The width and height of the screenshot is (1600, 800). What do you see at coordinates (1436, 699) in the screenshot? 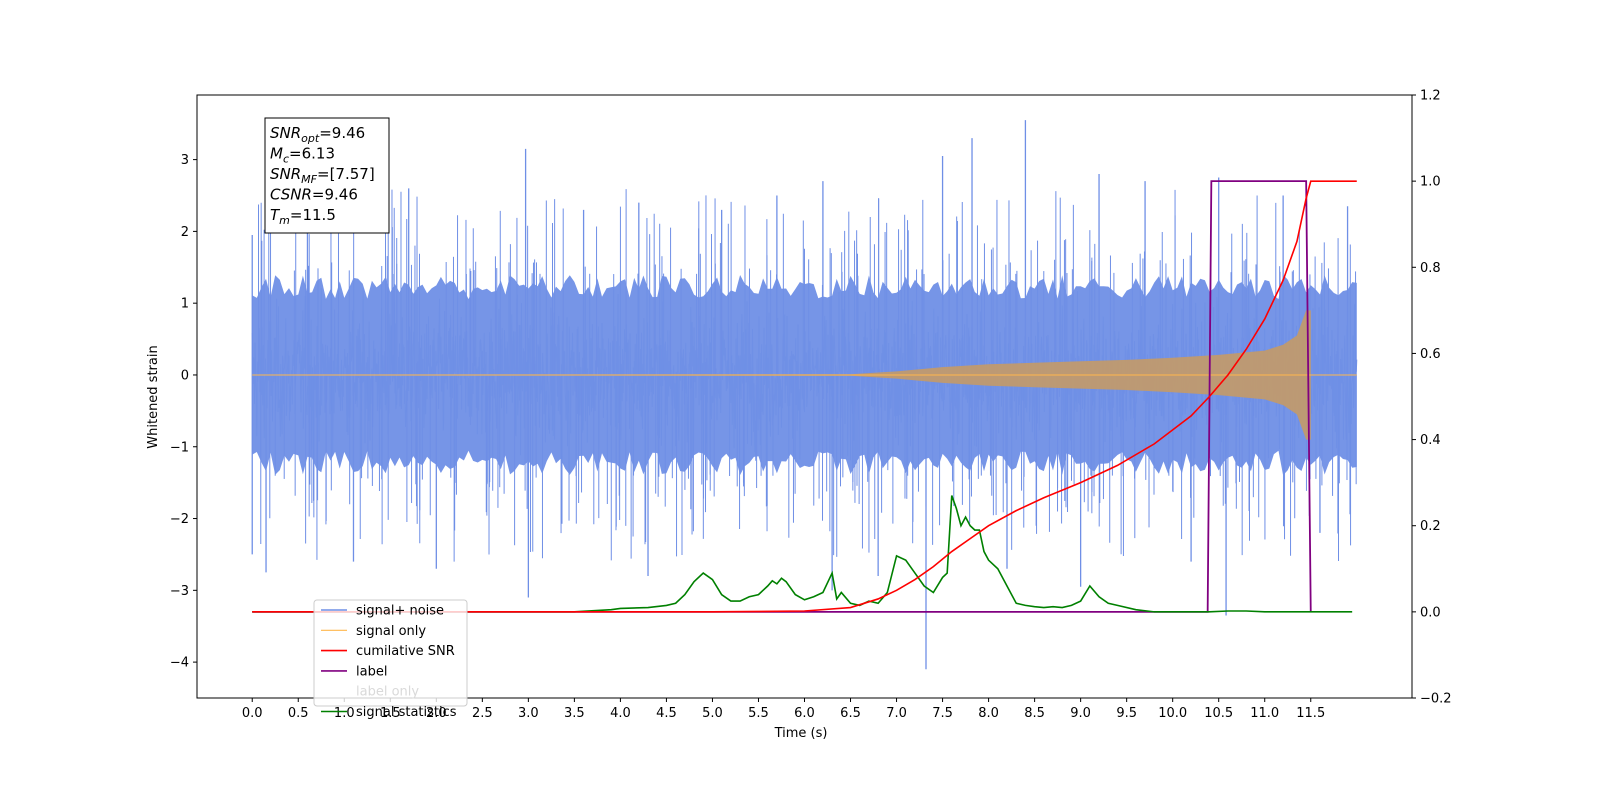
I see `y2-tick-label: −0.2` at bounding box center [1436, 699].